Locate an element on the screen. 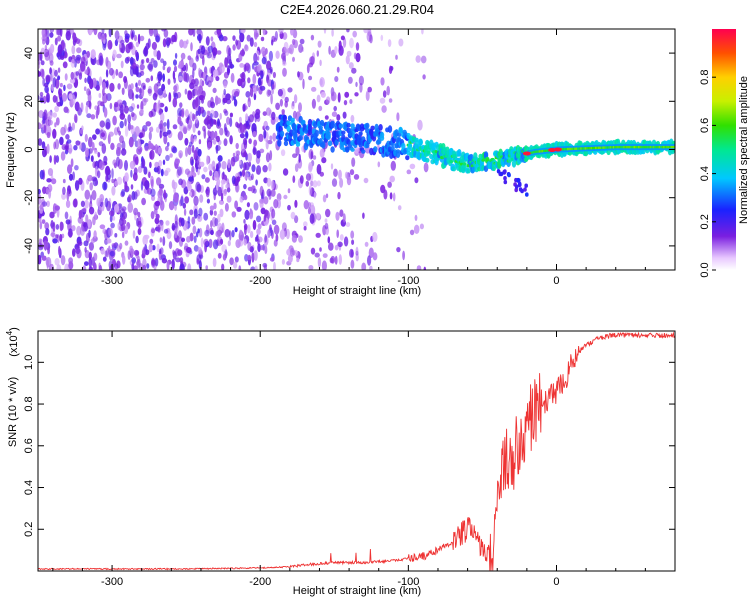 The image size is (750, 600). colorbar-tick-label: 0.0 is located at coordinates (705, 269).